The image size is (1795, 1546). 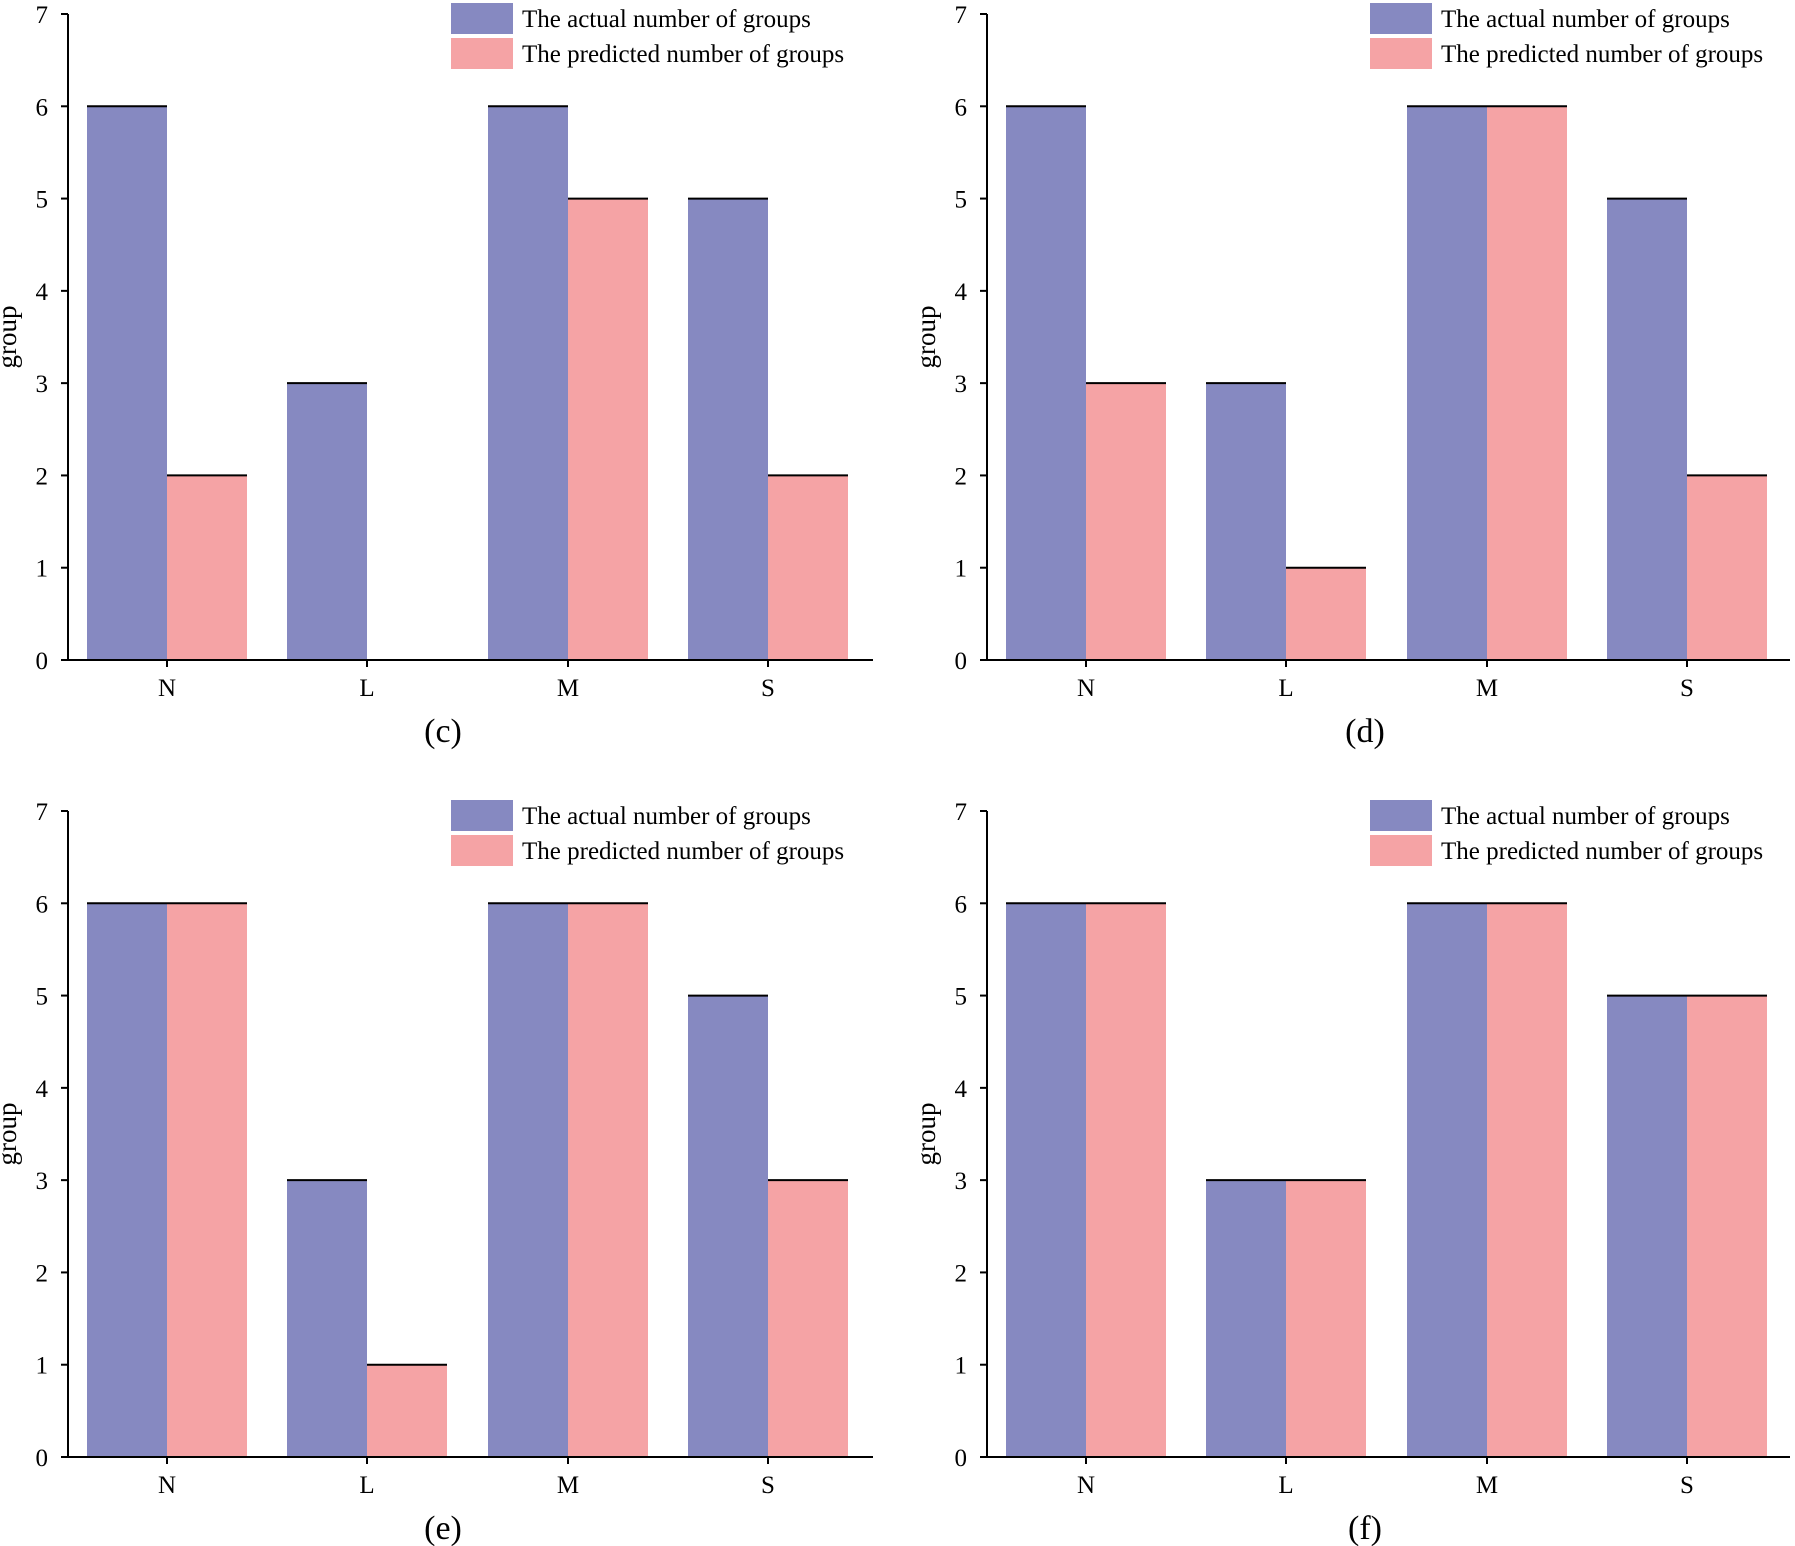 I want to click on panel-label: (e), so click(x=443, y=1528).